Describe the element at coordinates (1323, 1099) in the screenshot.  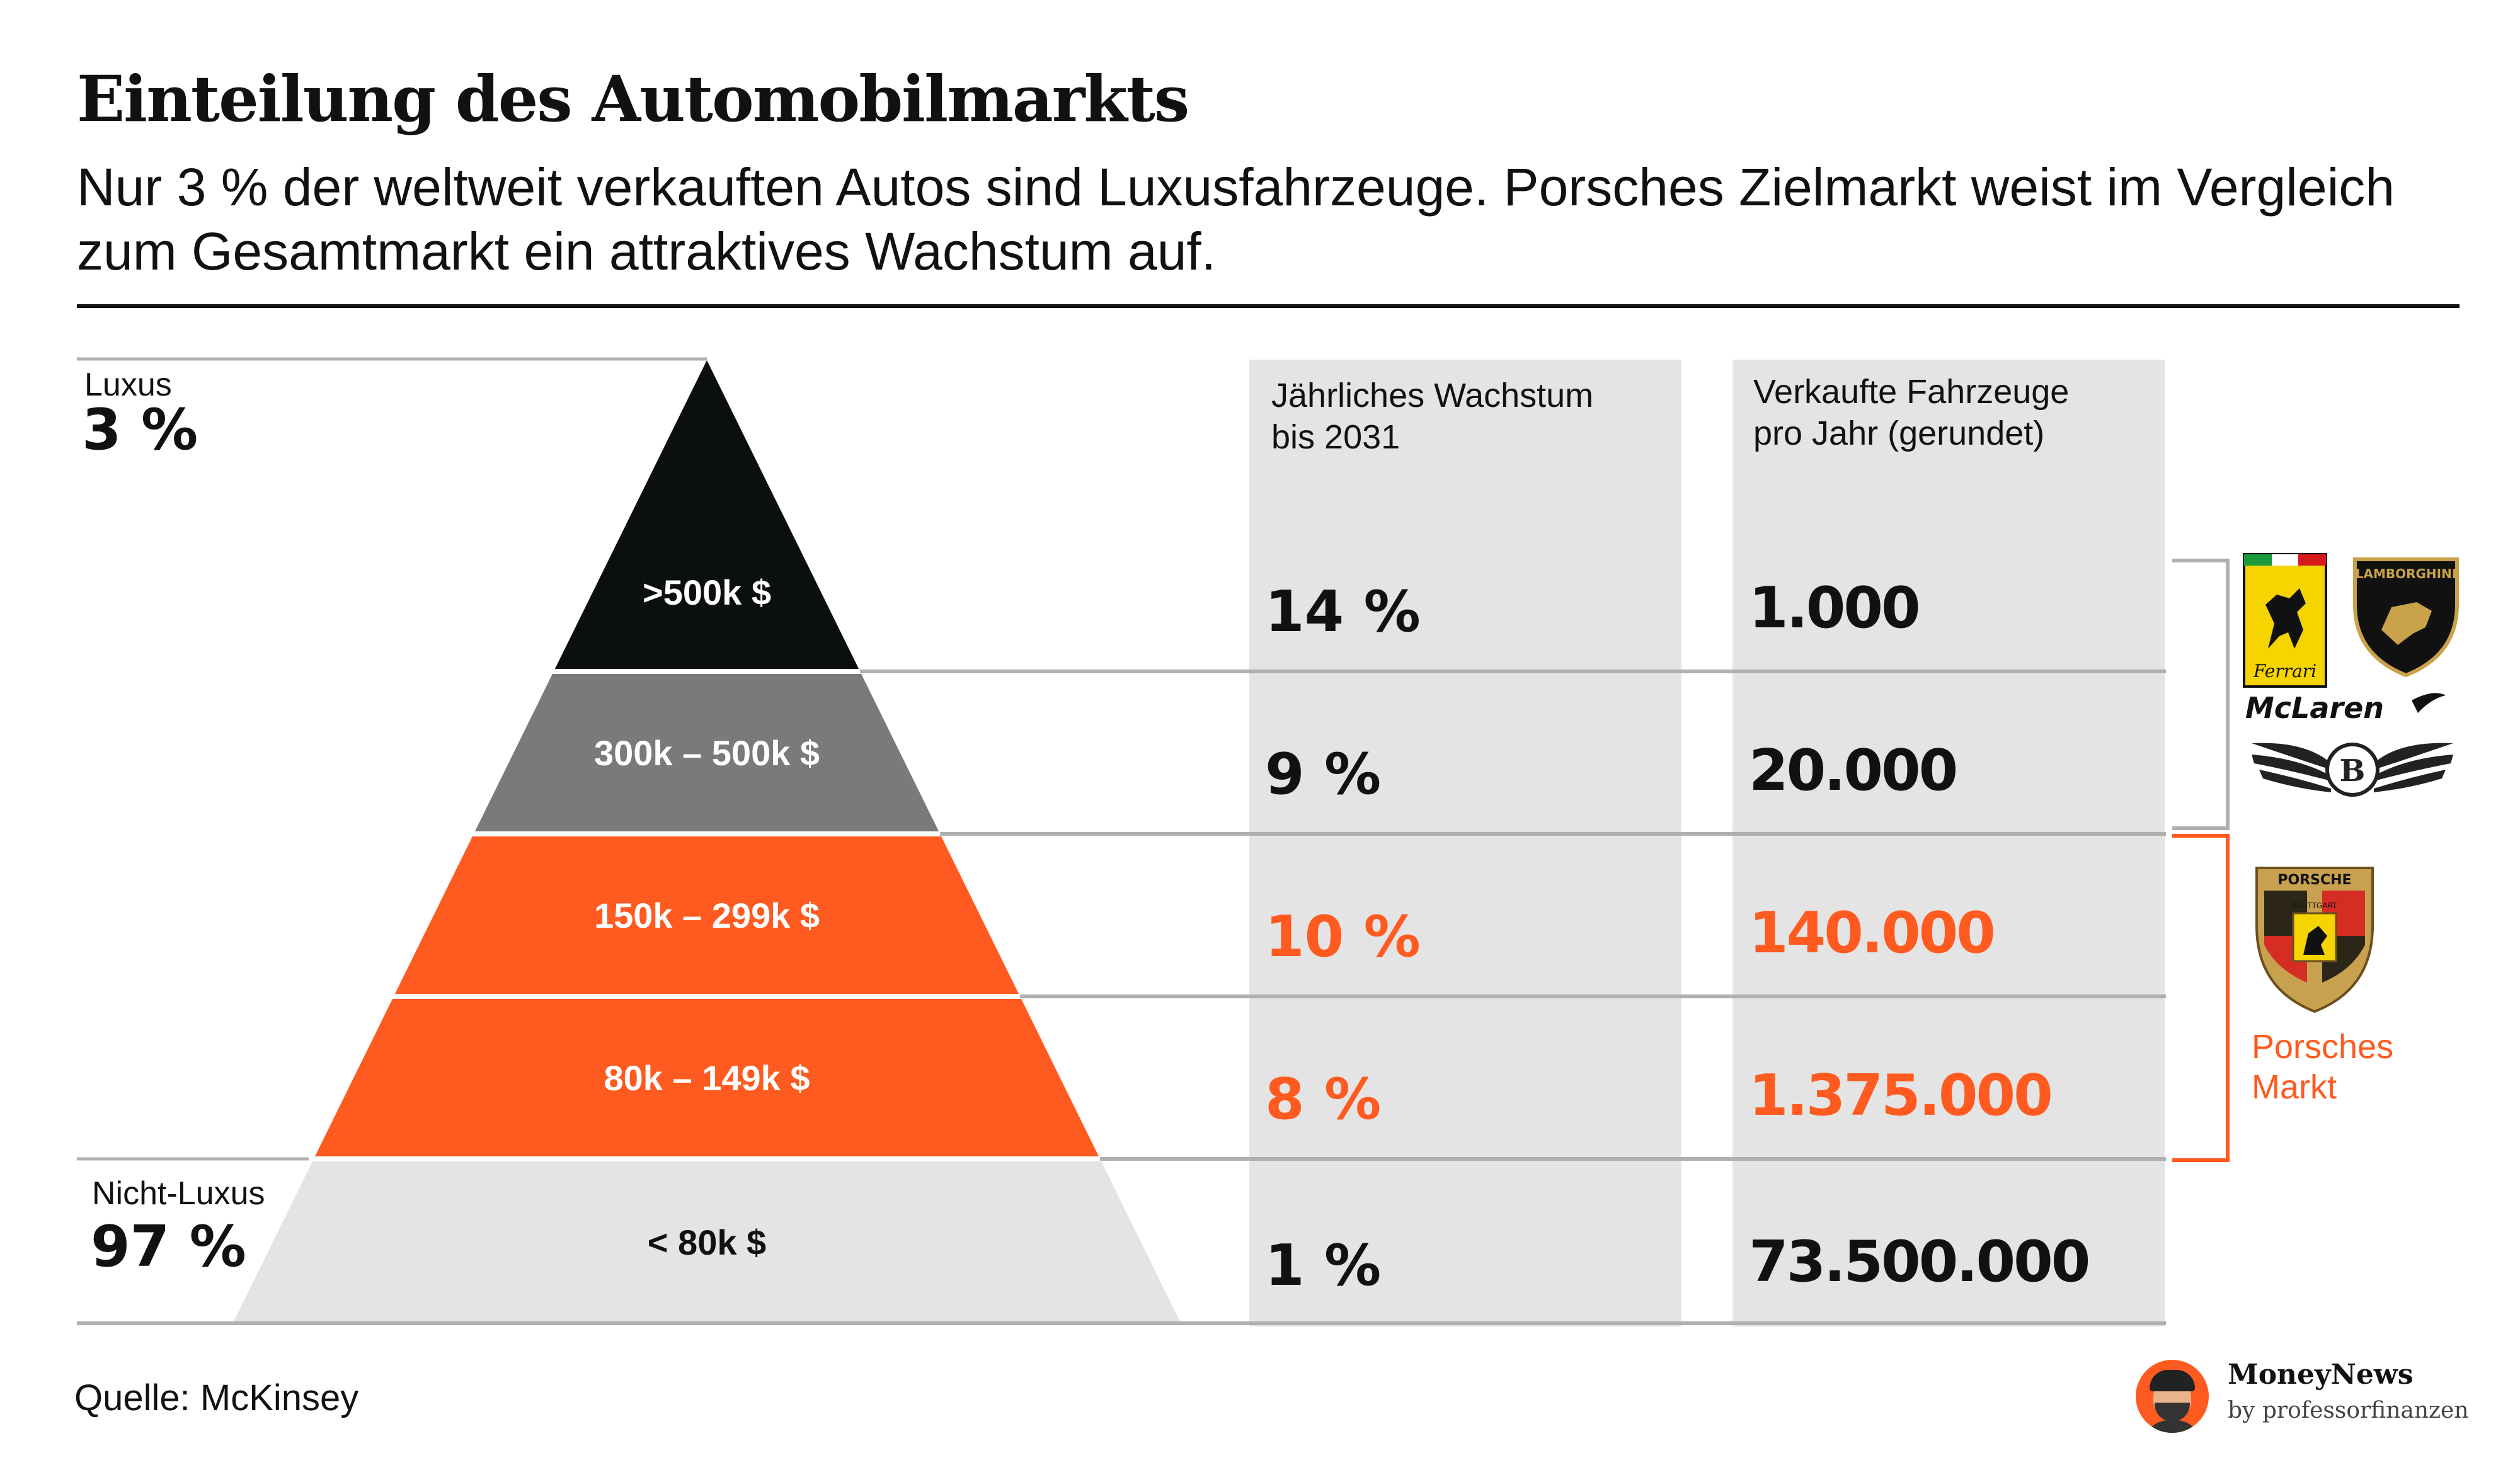
I see `growth-value-4: 8 %` at that location.